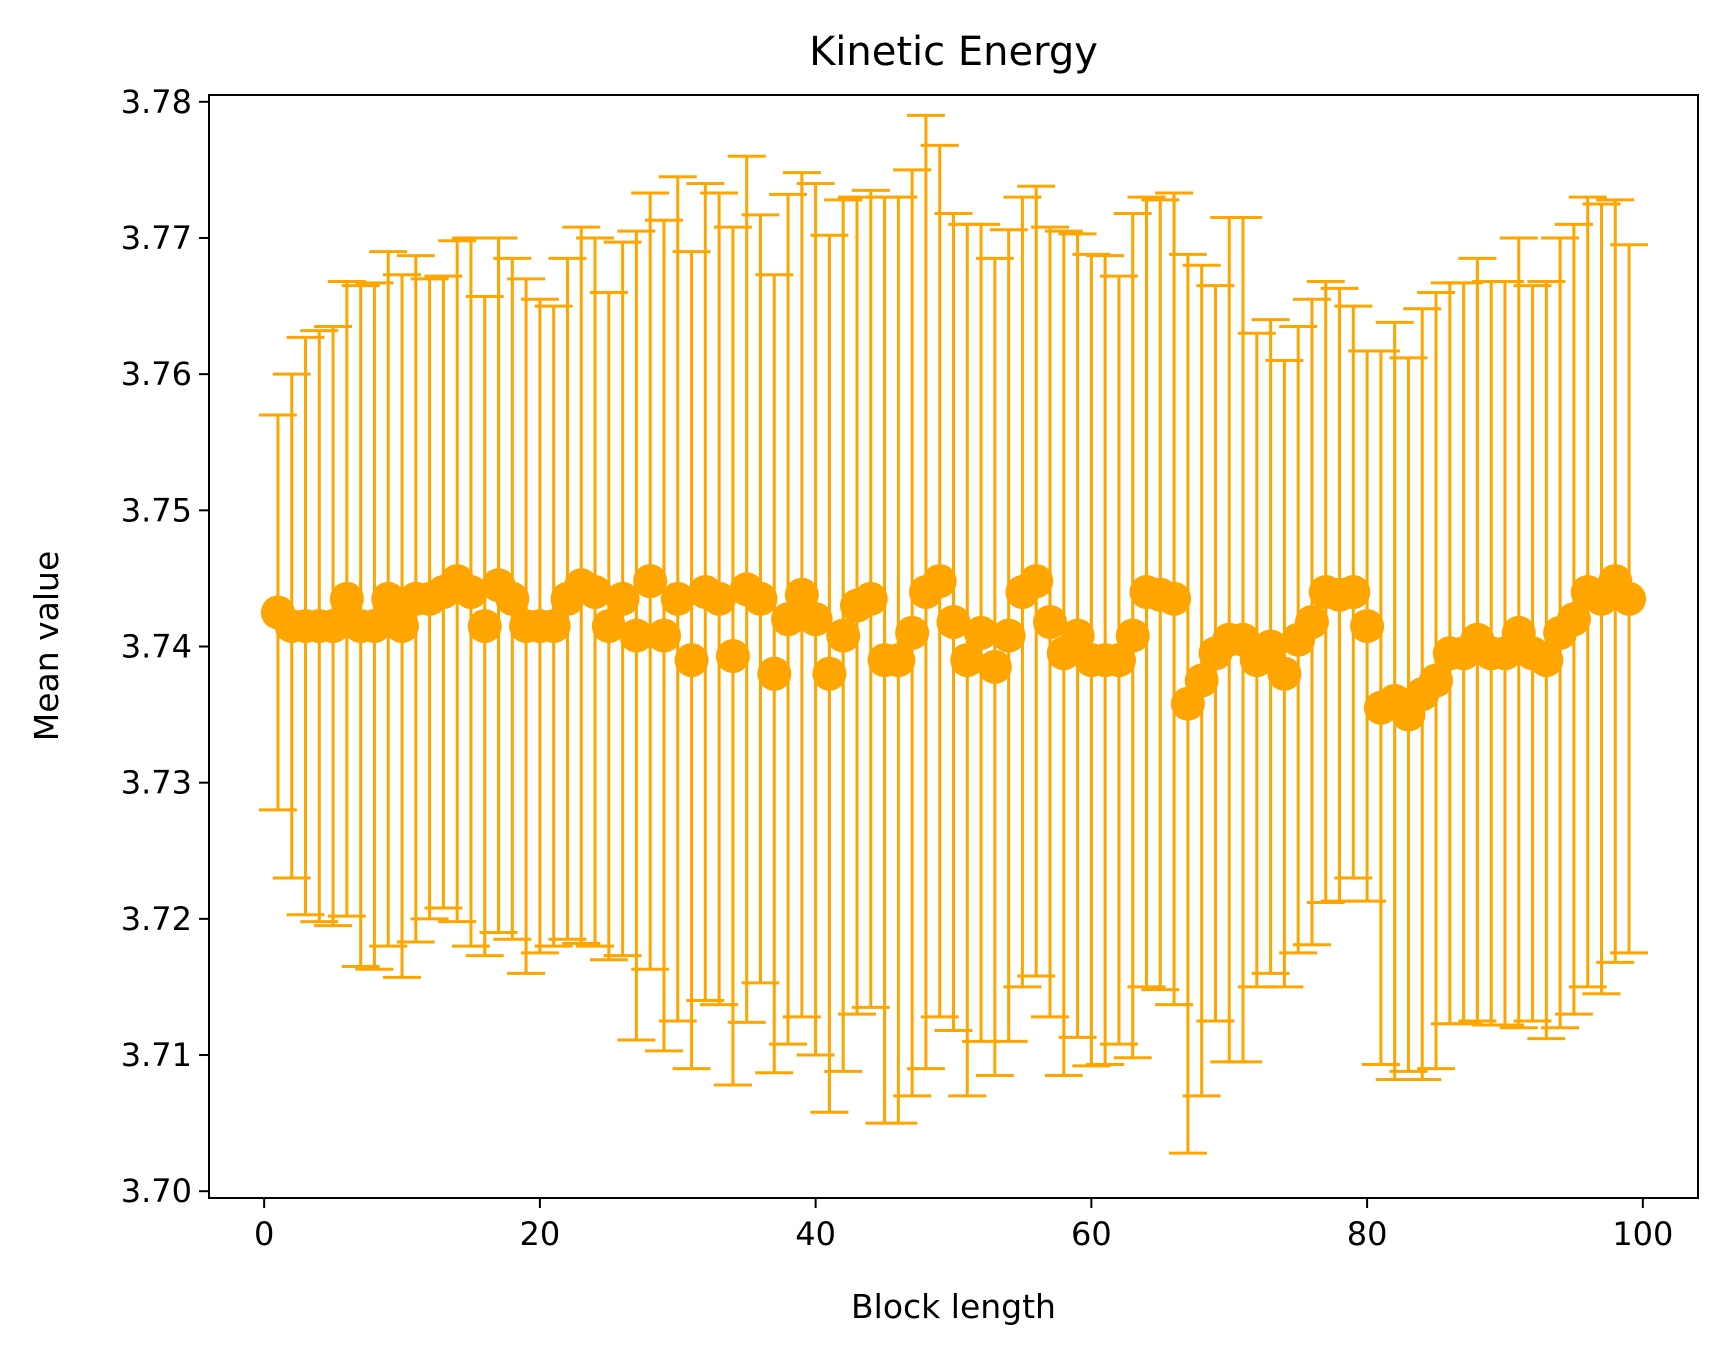  Describe the element at coordinates (953, 1306) in the screenshot. I see `x-axis-label: Block length` at that location.